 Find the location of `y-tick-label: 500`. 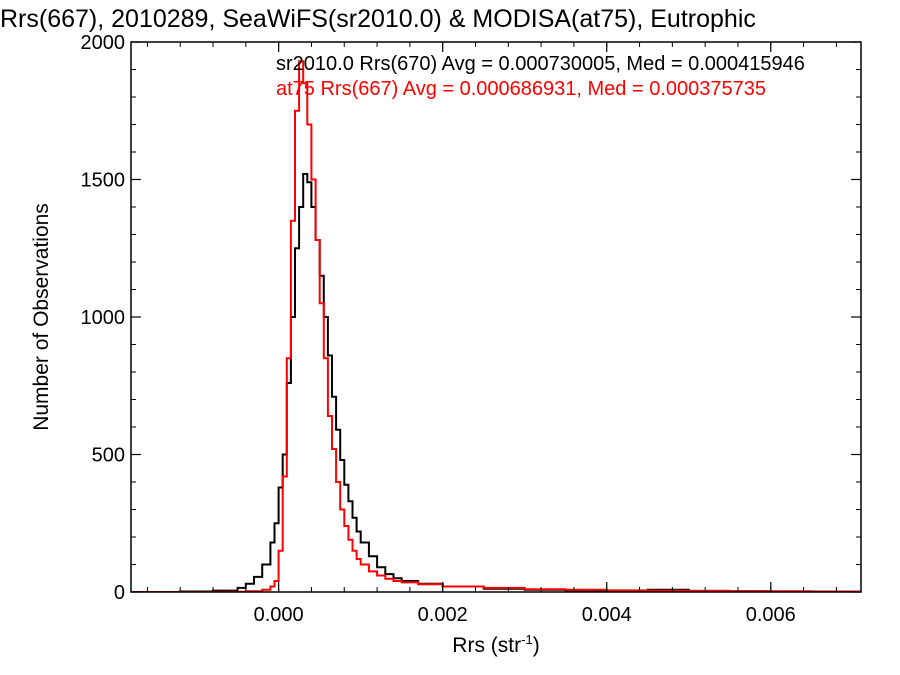

y-tick-label: 500 is located at coordinates (108, 456).